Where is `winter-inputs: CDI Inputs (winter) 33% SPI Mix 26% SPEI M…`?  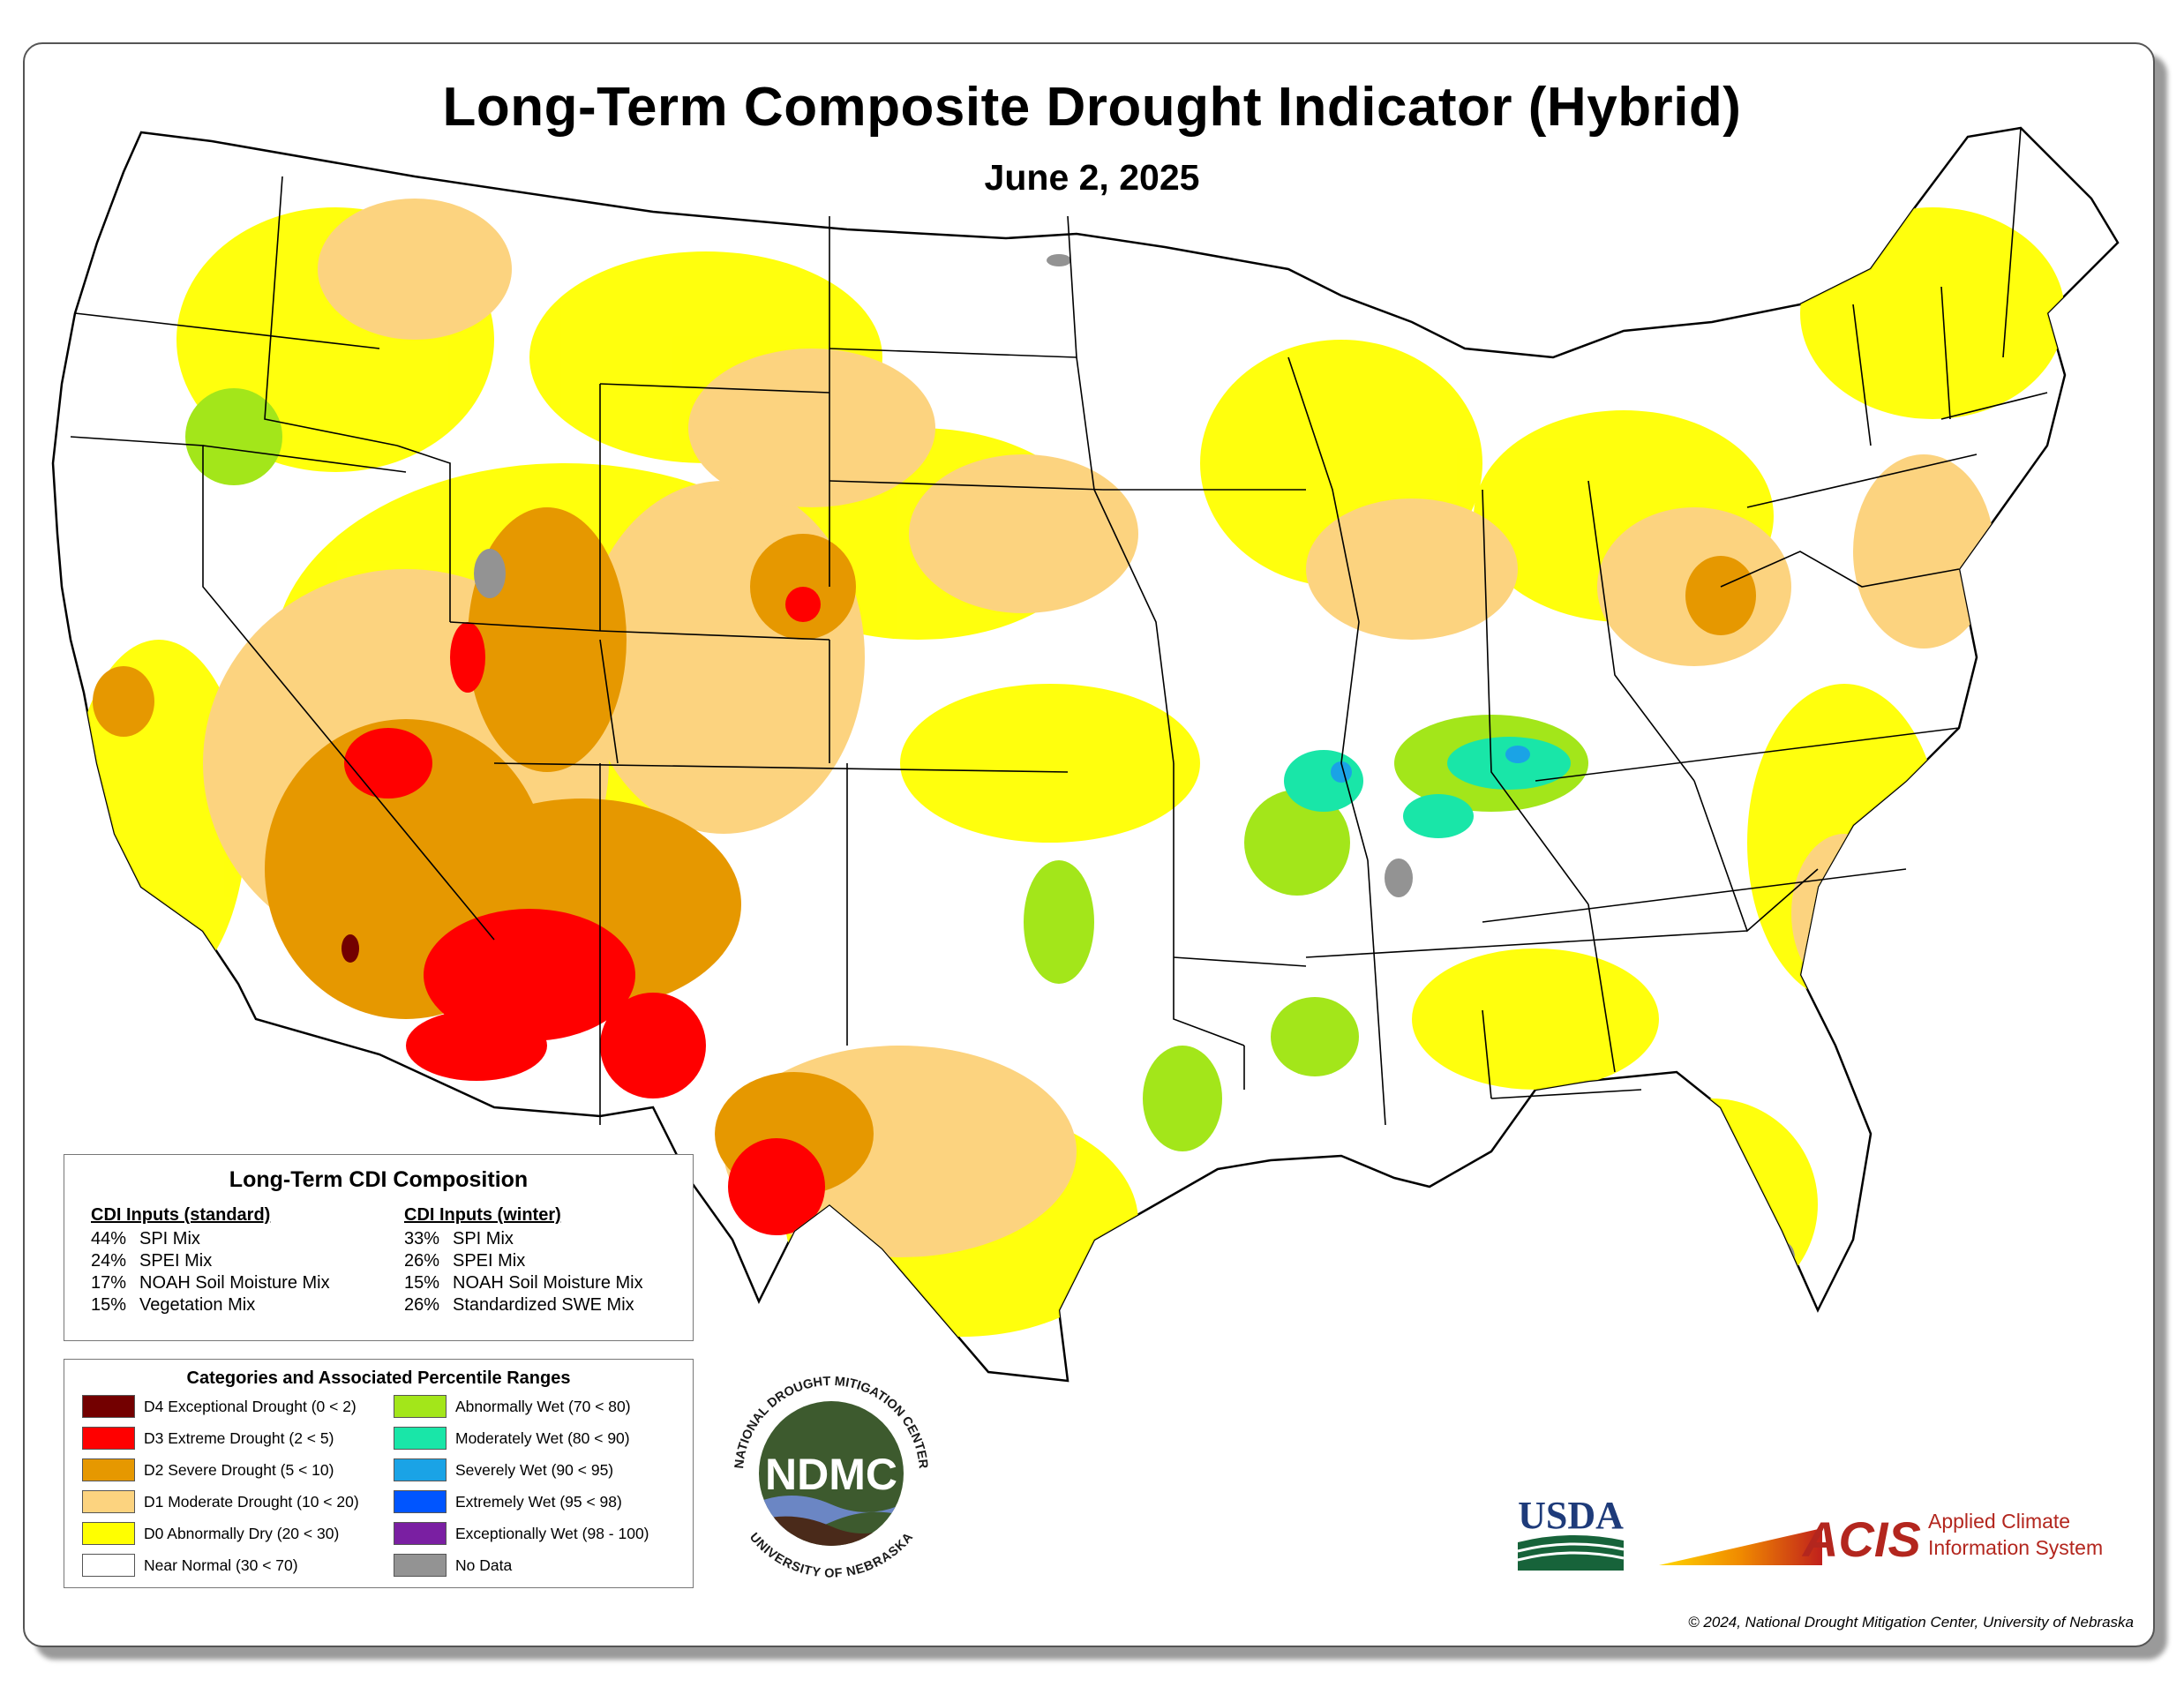 winter-inputs: CDI Inputs (winter) 33% SPI Mix 26% SPEI M… is located at coordinates (523, 1260).